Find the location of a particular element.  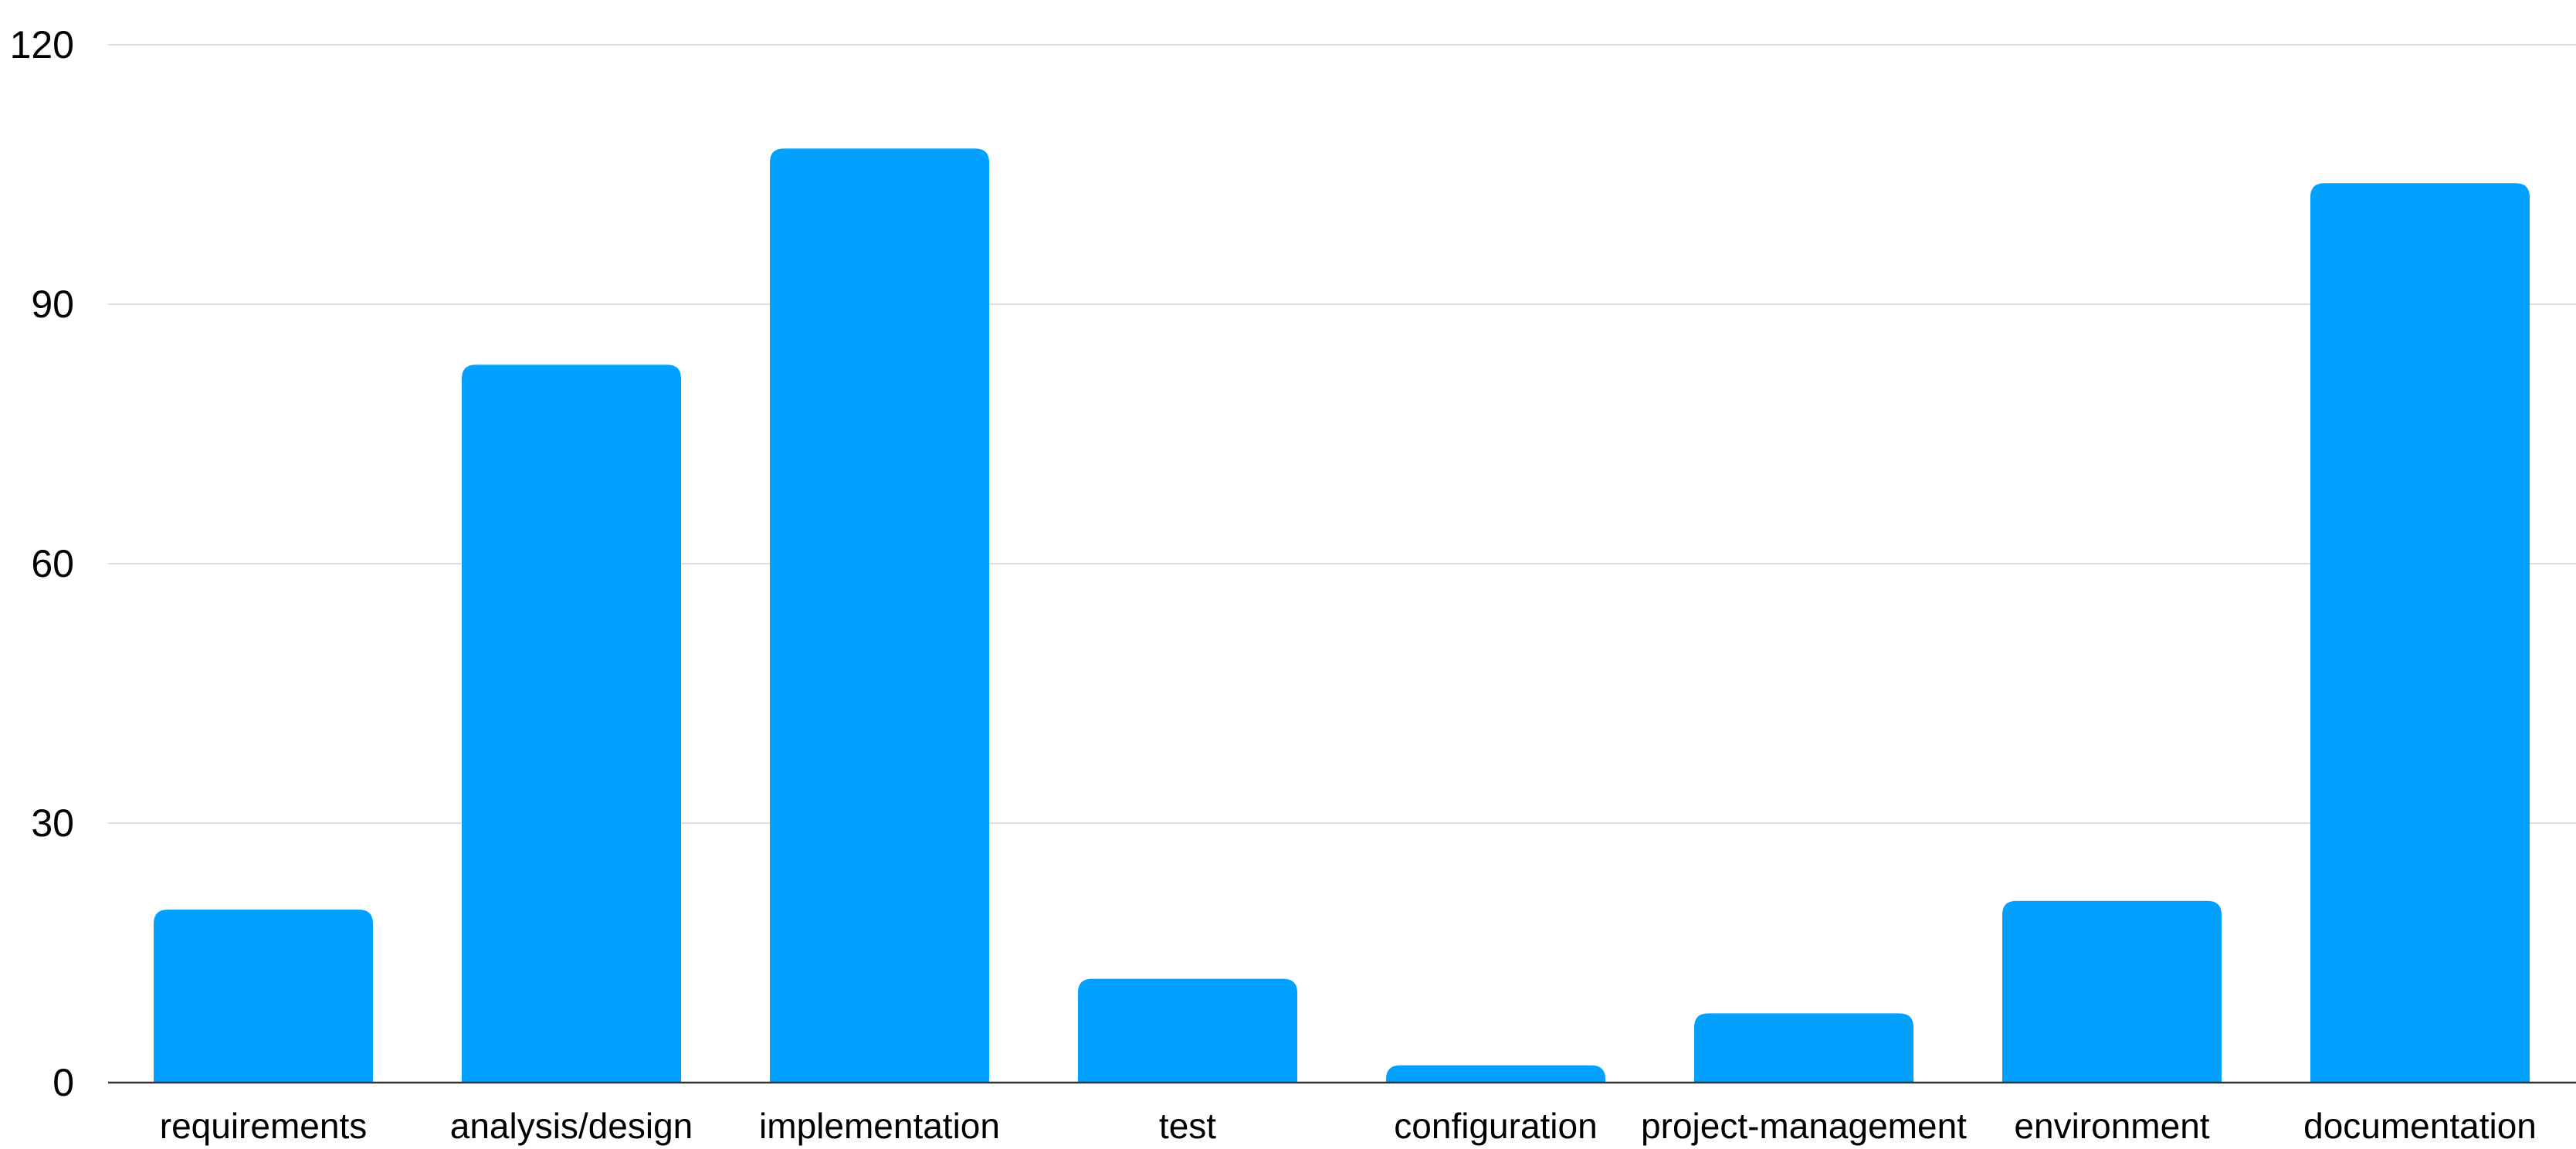

bar-configuration is located at coordinates (1495, 1074).